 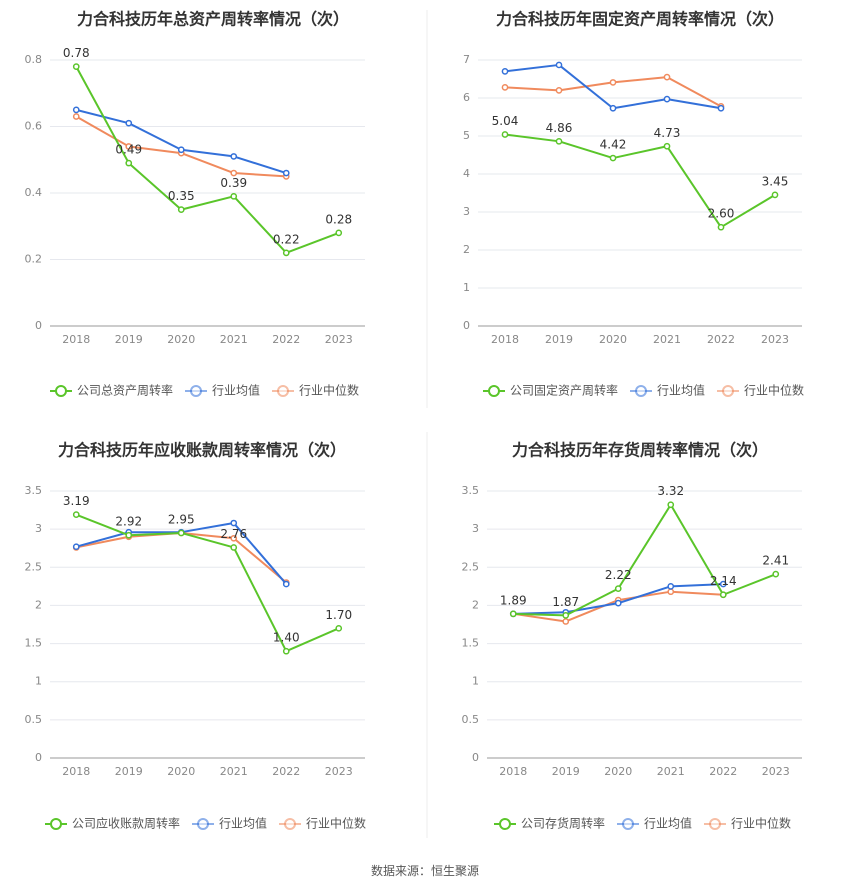 What do you see at coordinates (671, 771) in the screenshot?
I see `x-tick-label: 2021` at bounding box center [671, 771].